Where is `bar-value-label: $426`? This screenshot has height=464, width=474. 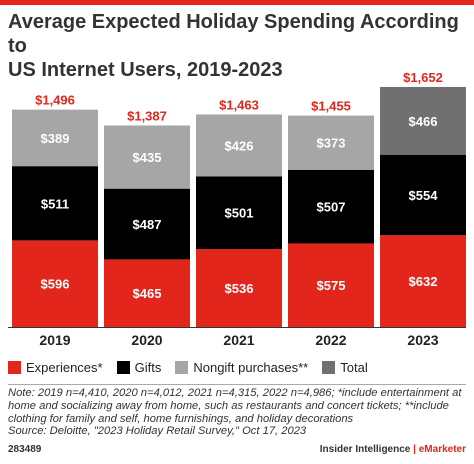 bar-value-label: $426 is located at coordinates (239, 145).